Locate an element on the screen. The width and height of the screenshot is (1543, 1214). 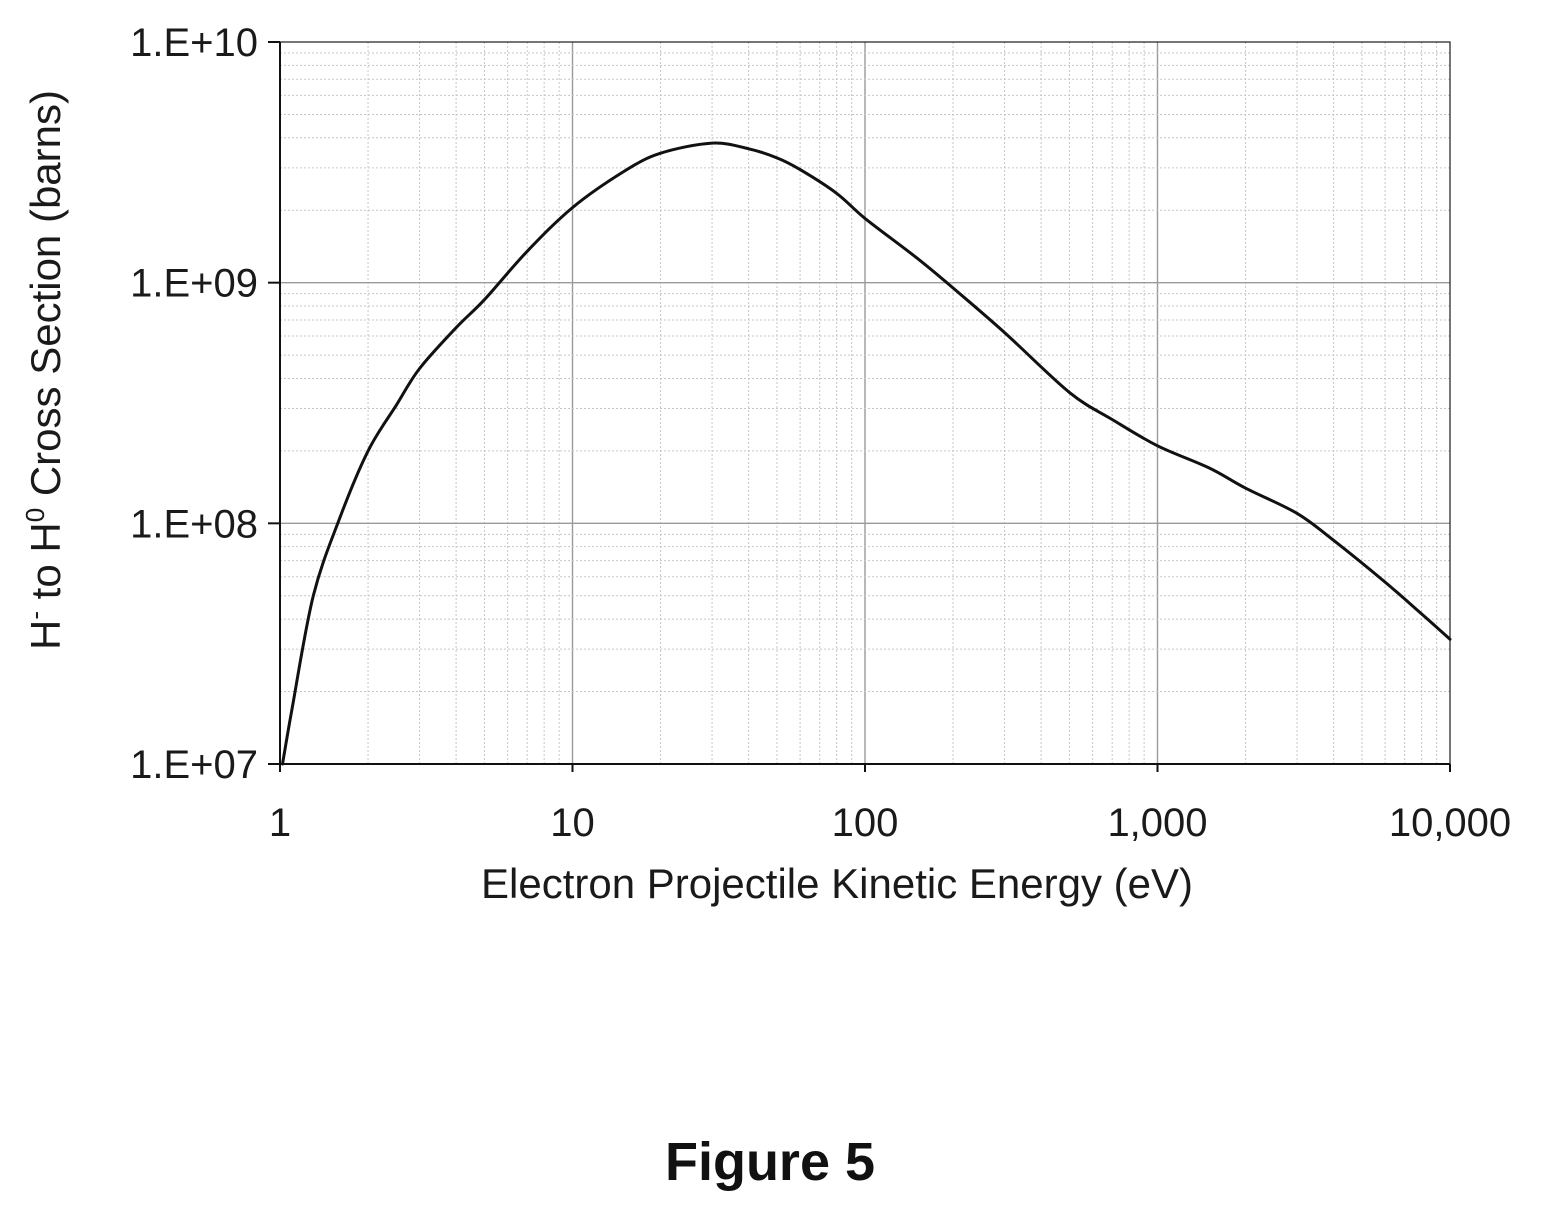
x-tick-label: 1,000 is located at coordinates (1157, 823).